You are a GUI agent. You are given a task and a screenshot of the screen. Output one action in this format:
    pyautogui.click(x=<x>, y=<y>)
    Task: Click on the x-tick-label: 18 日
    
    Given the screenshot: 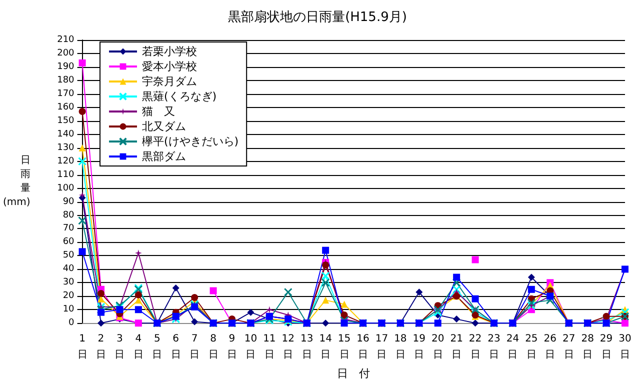 What is the action you would take?
    pyautogui.click(x=400, y=347)
    